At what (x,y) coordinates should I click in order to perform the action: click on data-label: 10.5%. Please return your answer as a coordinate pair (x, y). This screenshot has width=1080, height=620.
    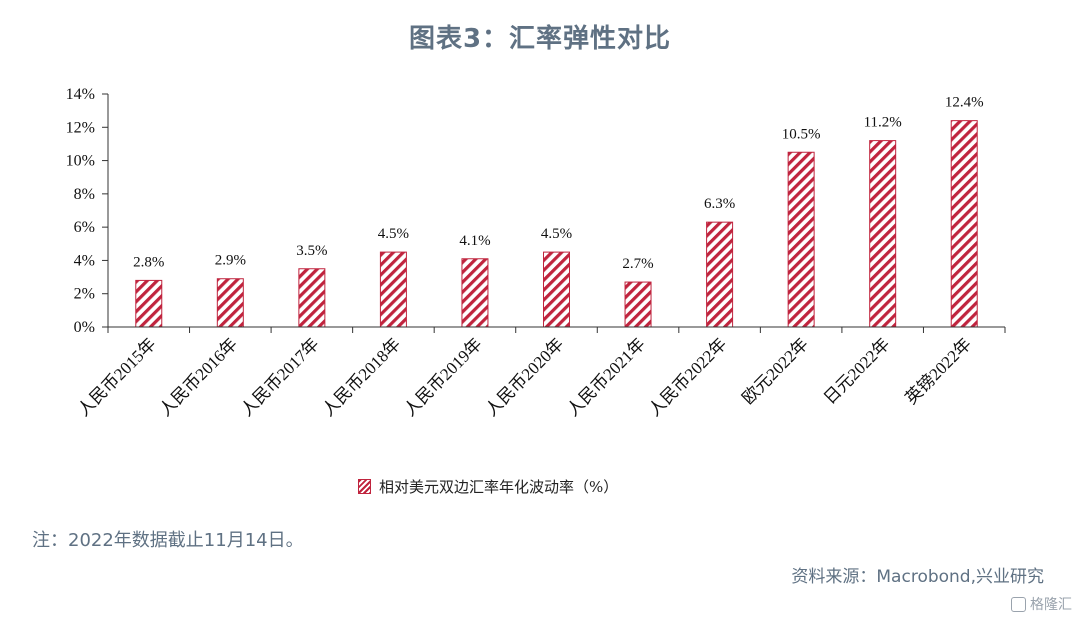
    Looking at the image, I should click on (801, 134).